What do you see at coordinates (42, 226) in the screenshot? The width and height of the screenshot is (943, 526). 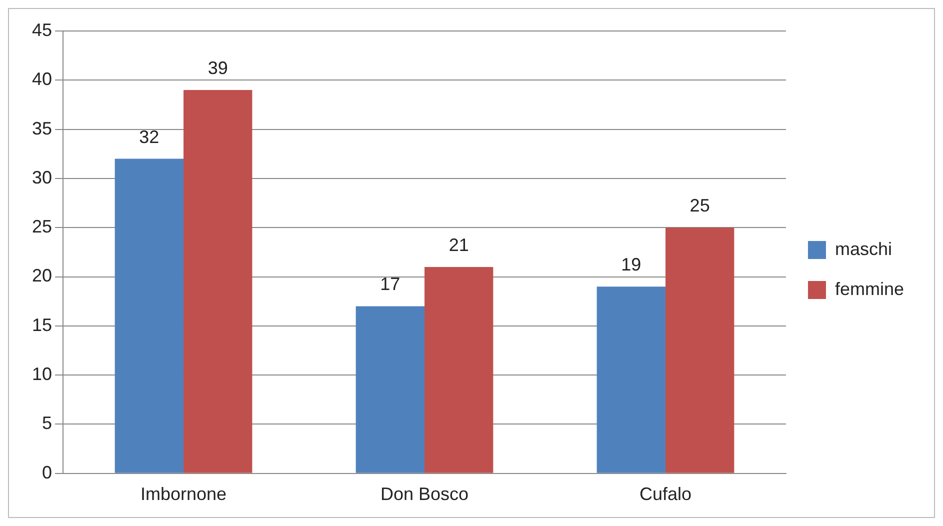 I see `y-tick-label: 25` at bounding box center [42, 226].